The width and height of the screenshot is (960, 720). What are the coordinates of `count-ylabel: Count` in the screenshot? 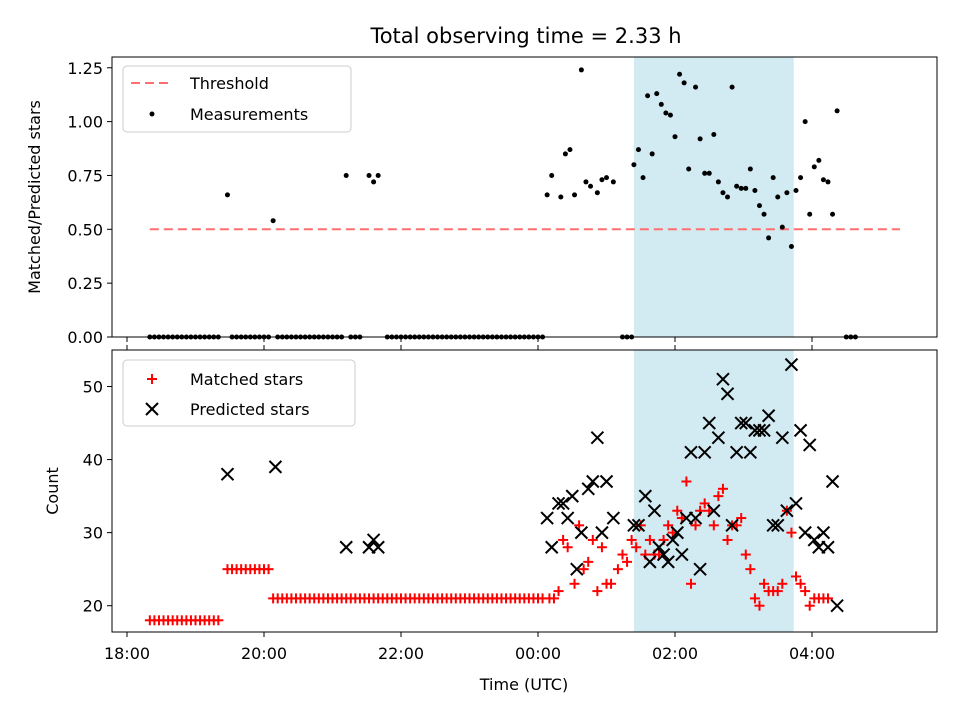 It's located at (52, 491).